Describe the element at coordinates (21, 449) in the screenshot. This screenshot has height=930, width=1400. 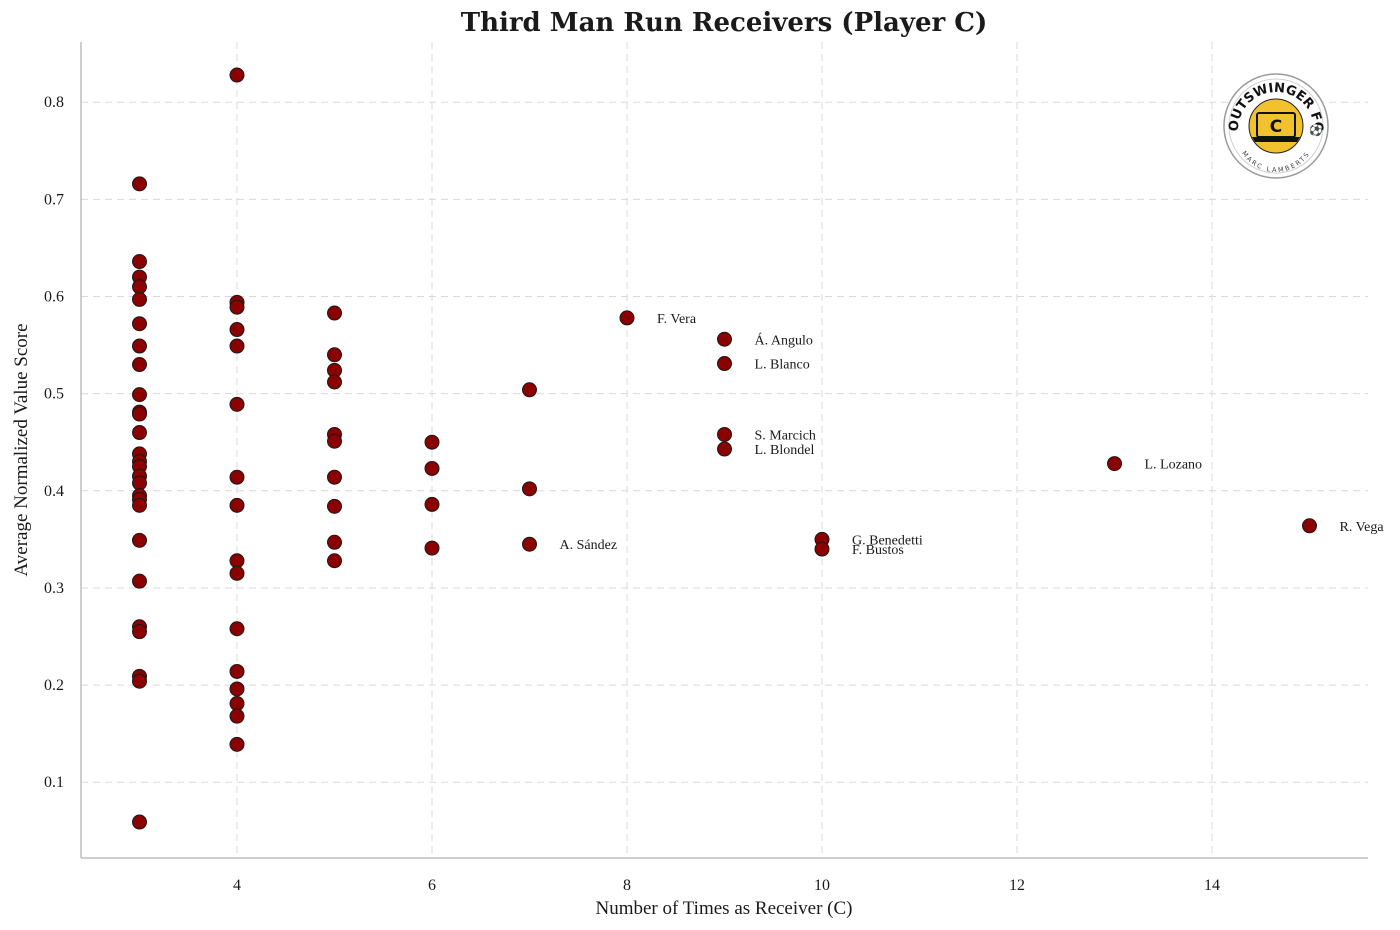
I see `y-axis-label: Average Normalized Value Score` at that location.